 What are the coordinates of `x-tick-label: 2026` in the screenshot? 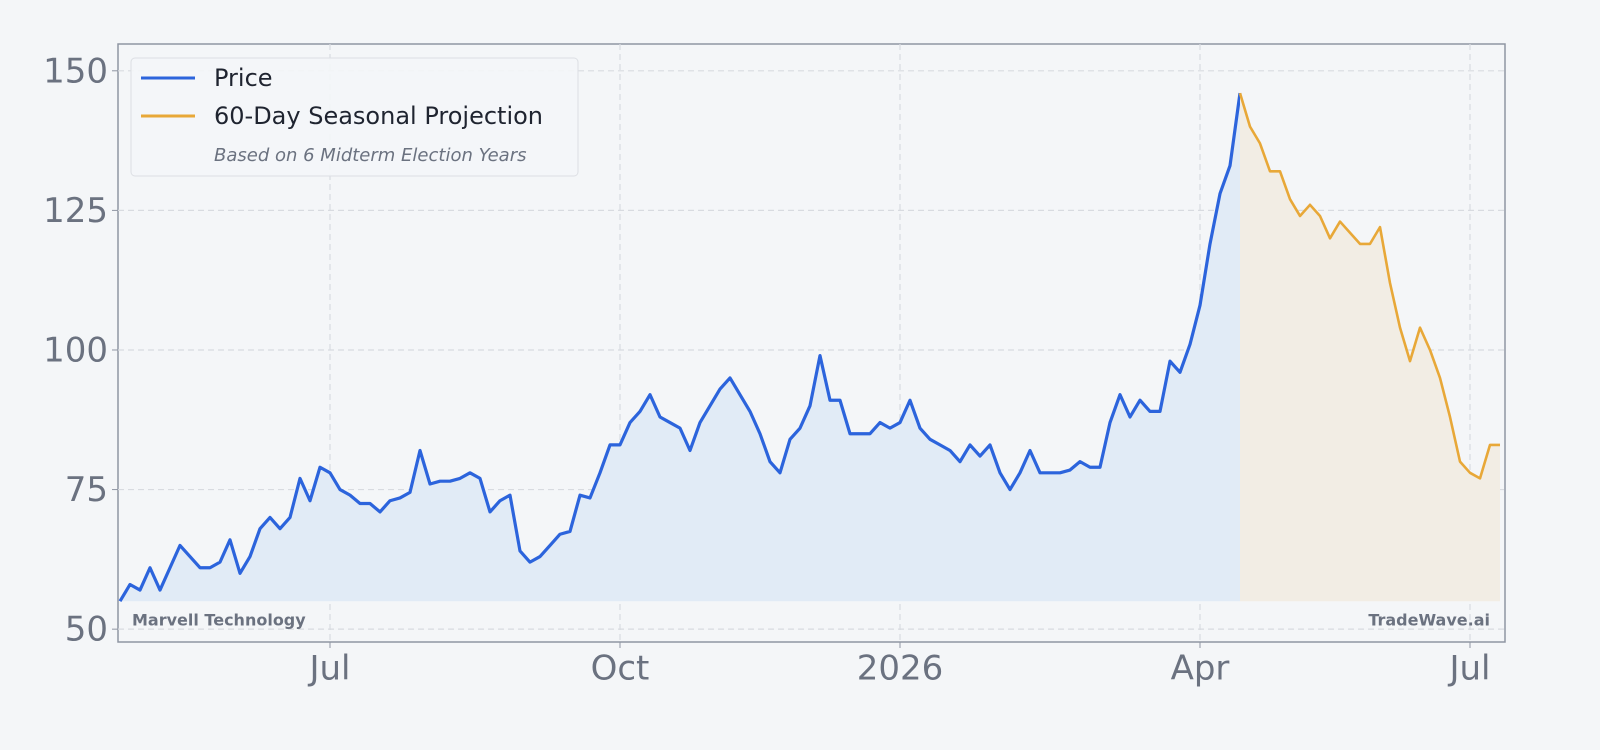 It's located at (900, 669).